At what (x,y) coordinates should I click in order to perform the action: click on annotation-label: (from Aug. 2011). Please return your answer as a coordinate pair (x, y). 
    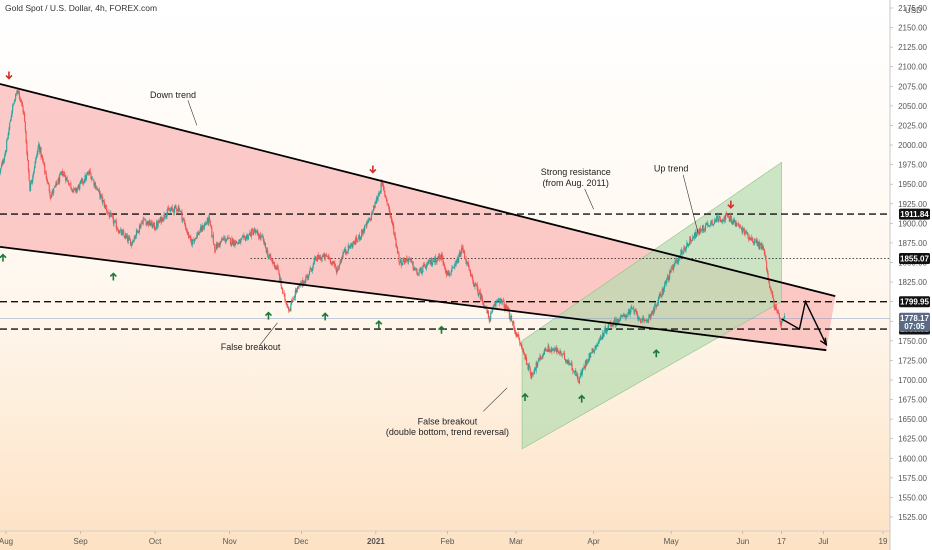
    Looking at the image, I should click on (576, 183).